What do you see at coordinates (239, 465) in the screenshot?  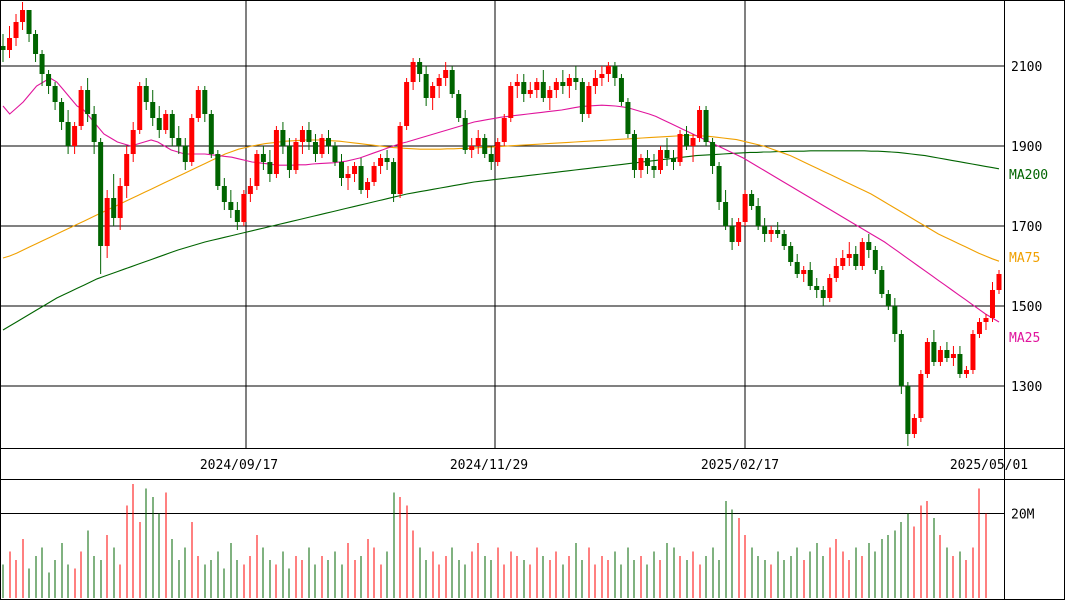 I see `x-tick-label: 2024/09/17` at bounding box center [239, 465].